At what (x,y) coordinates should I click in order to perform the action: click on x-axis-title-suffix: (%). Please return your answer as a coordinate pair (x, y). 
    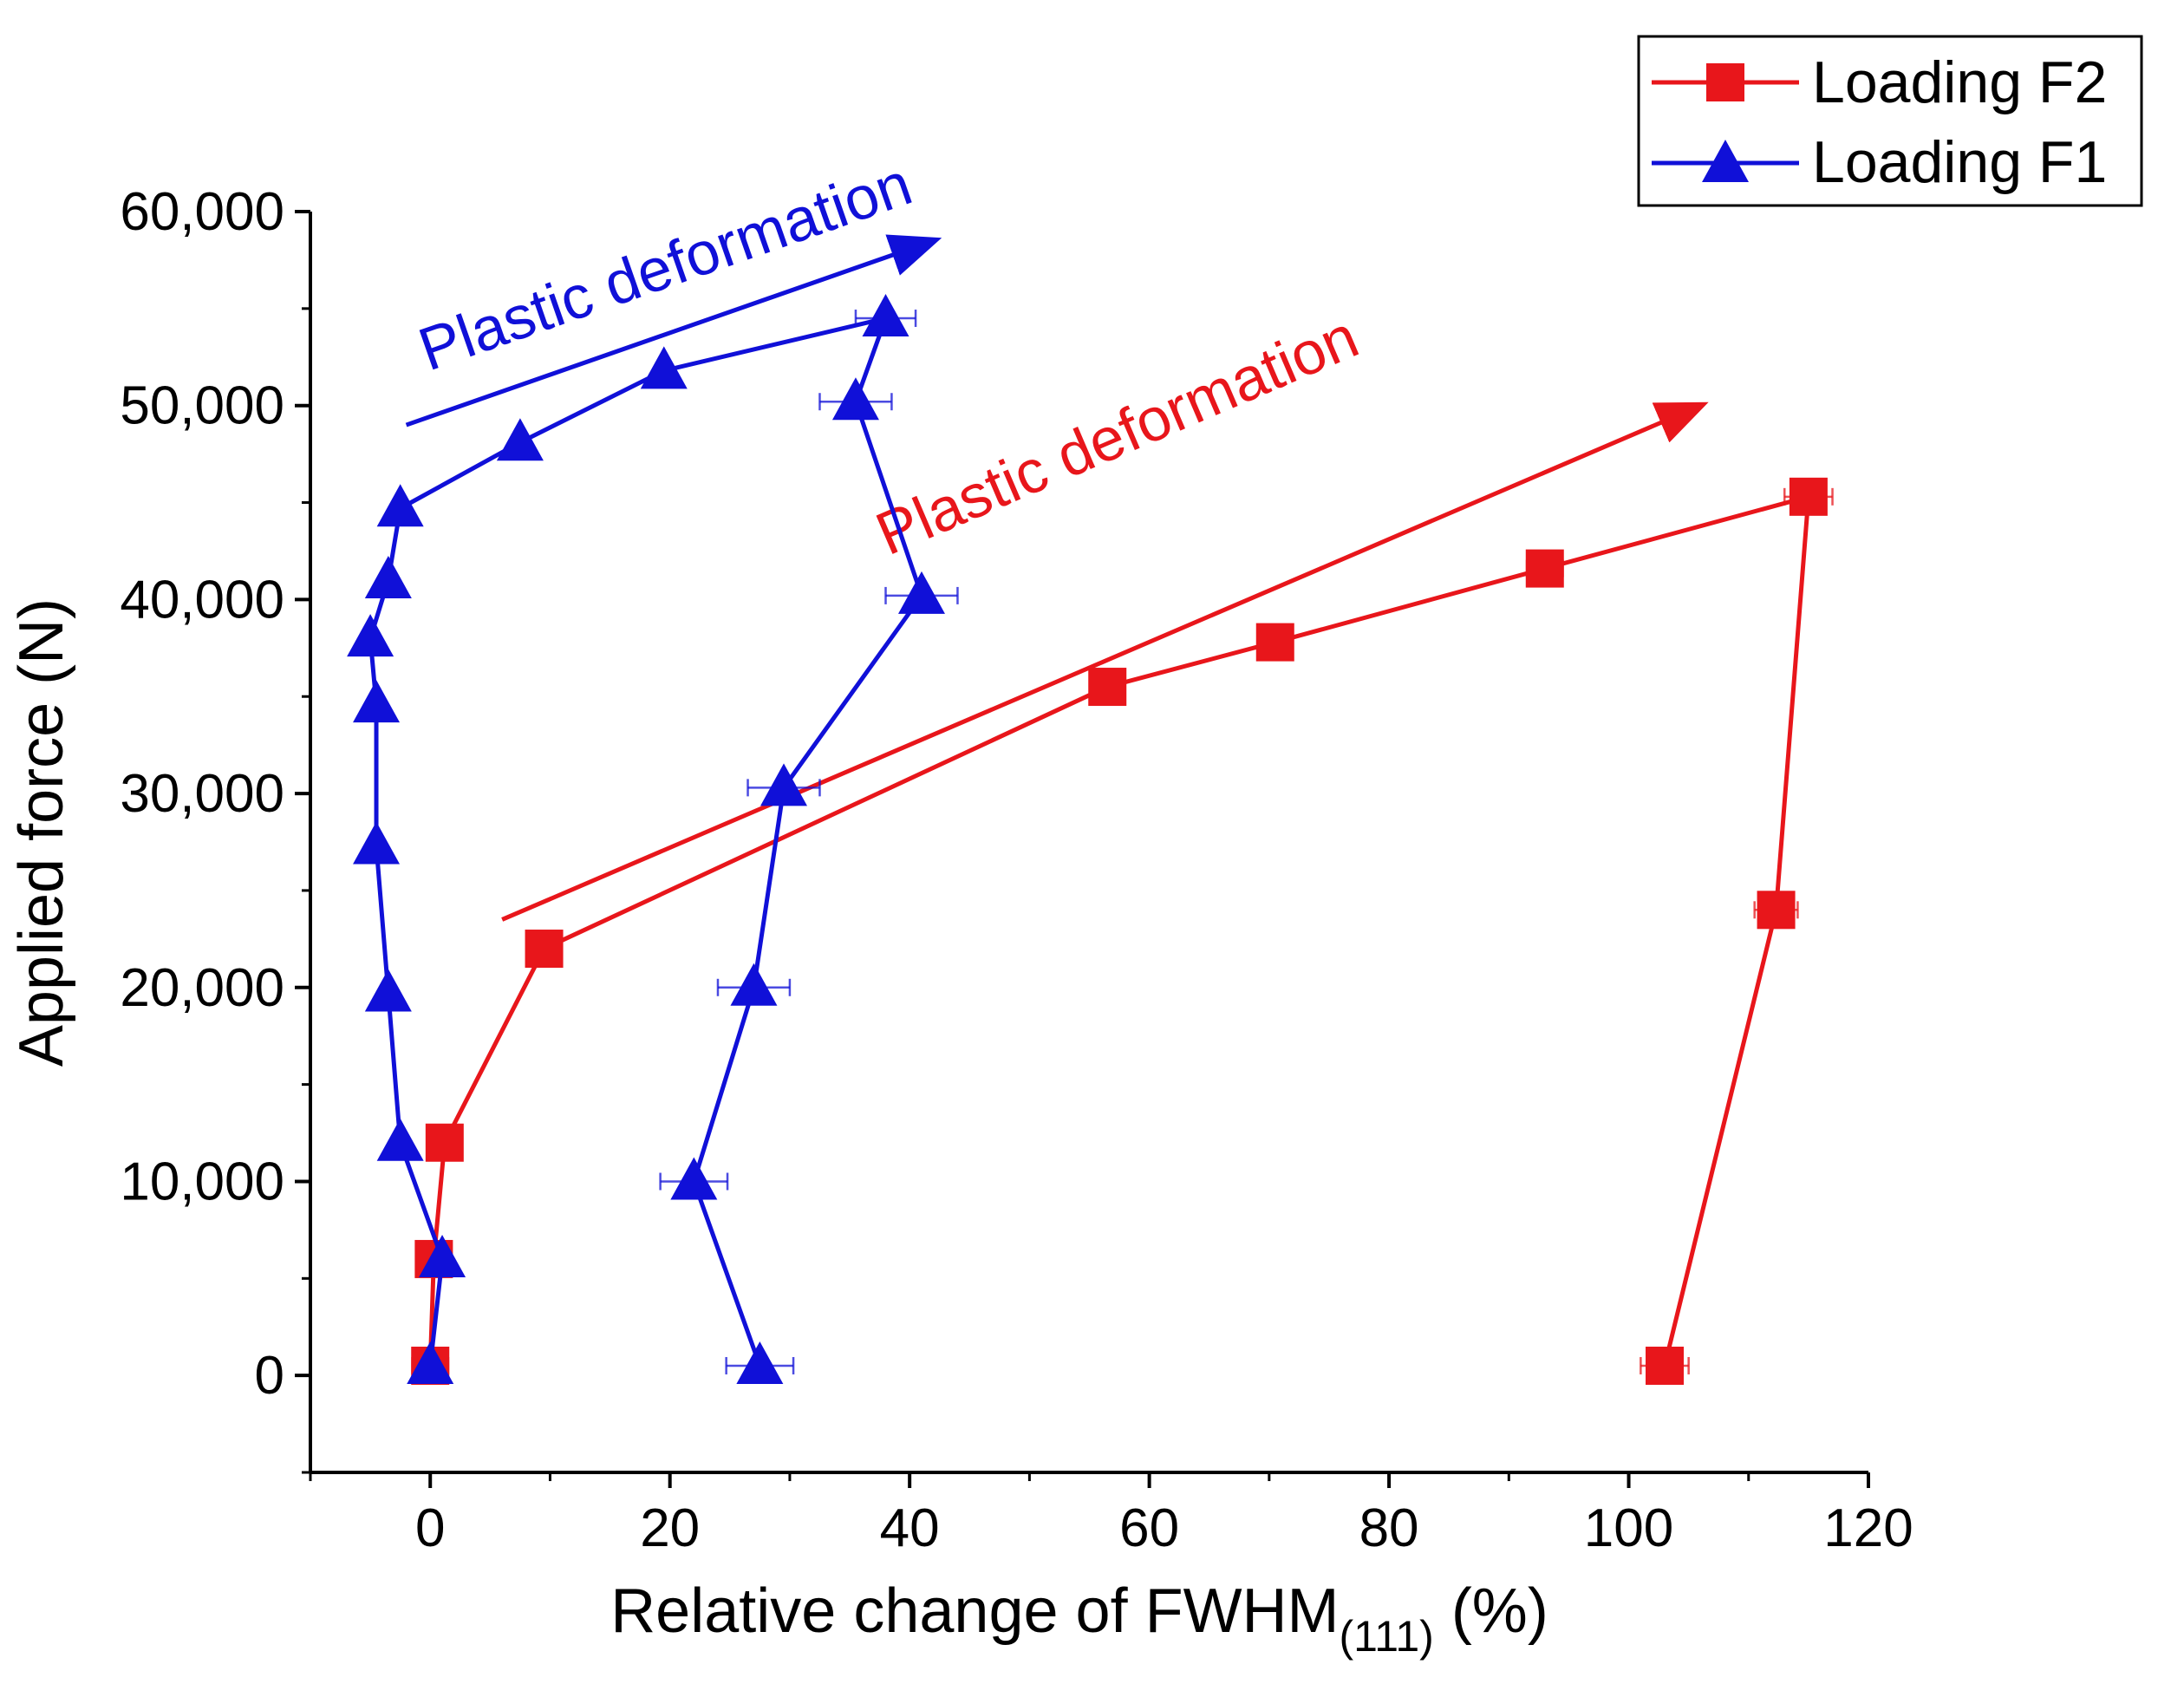
    Looking at the image, I should click on (1491, 1611).